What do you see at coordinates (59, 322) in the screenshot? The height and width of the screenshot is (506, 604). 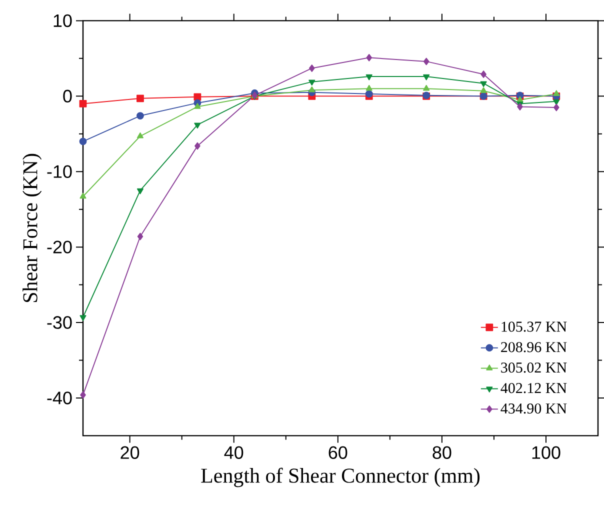 I see `y-tick-label: -30` at bounding box center [59, 322].